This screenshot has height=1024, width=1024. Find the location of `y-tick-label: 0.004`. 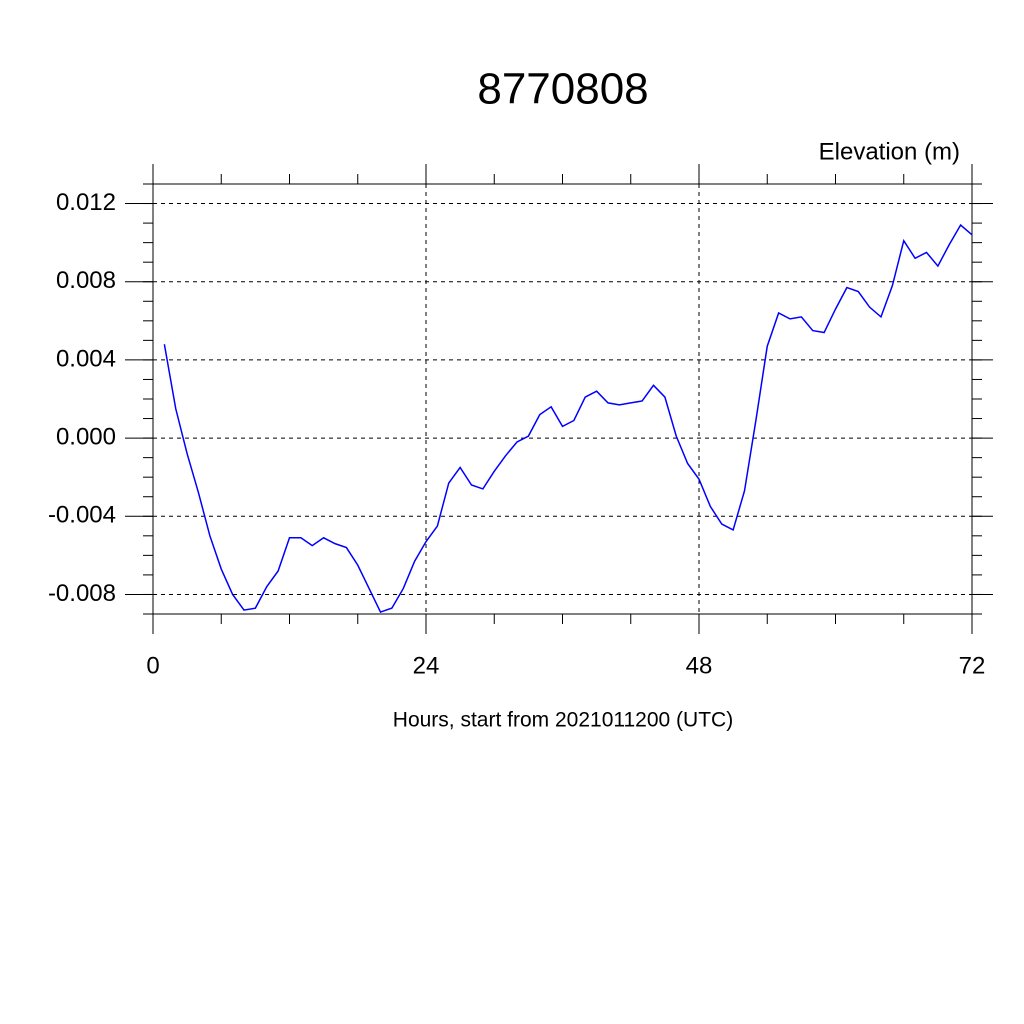

y-tick-label: 0.004 is located at coordinates (86, 358).